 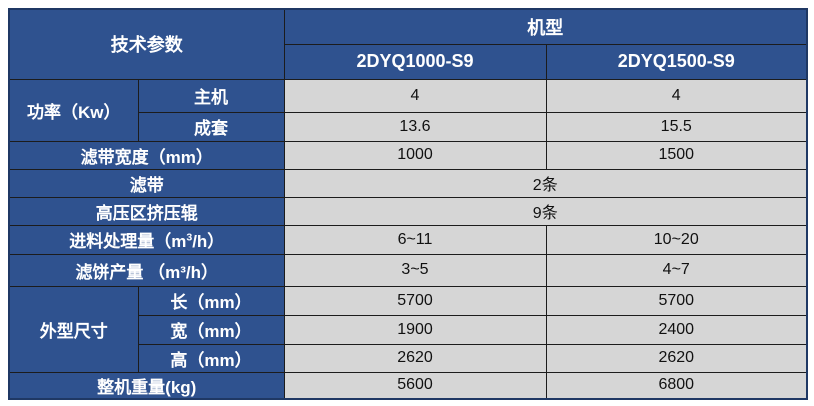 What do you see at coordinates (415, 329) in the screenshot?
I see `dim-width-m1-cell: 1900` at bounding box center [415, 329].